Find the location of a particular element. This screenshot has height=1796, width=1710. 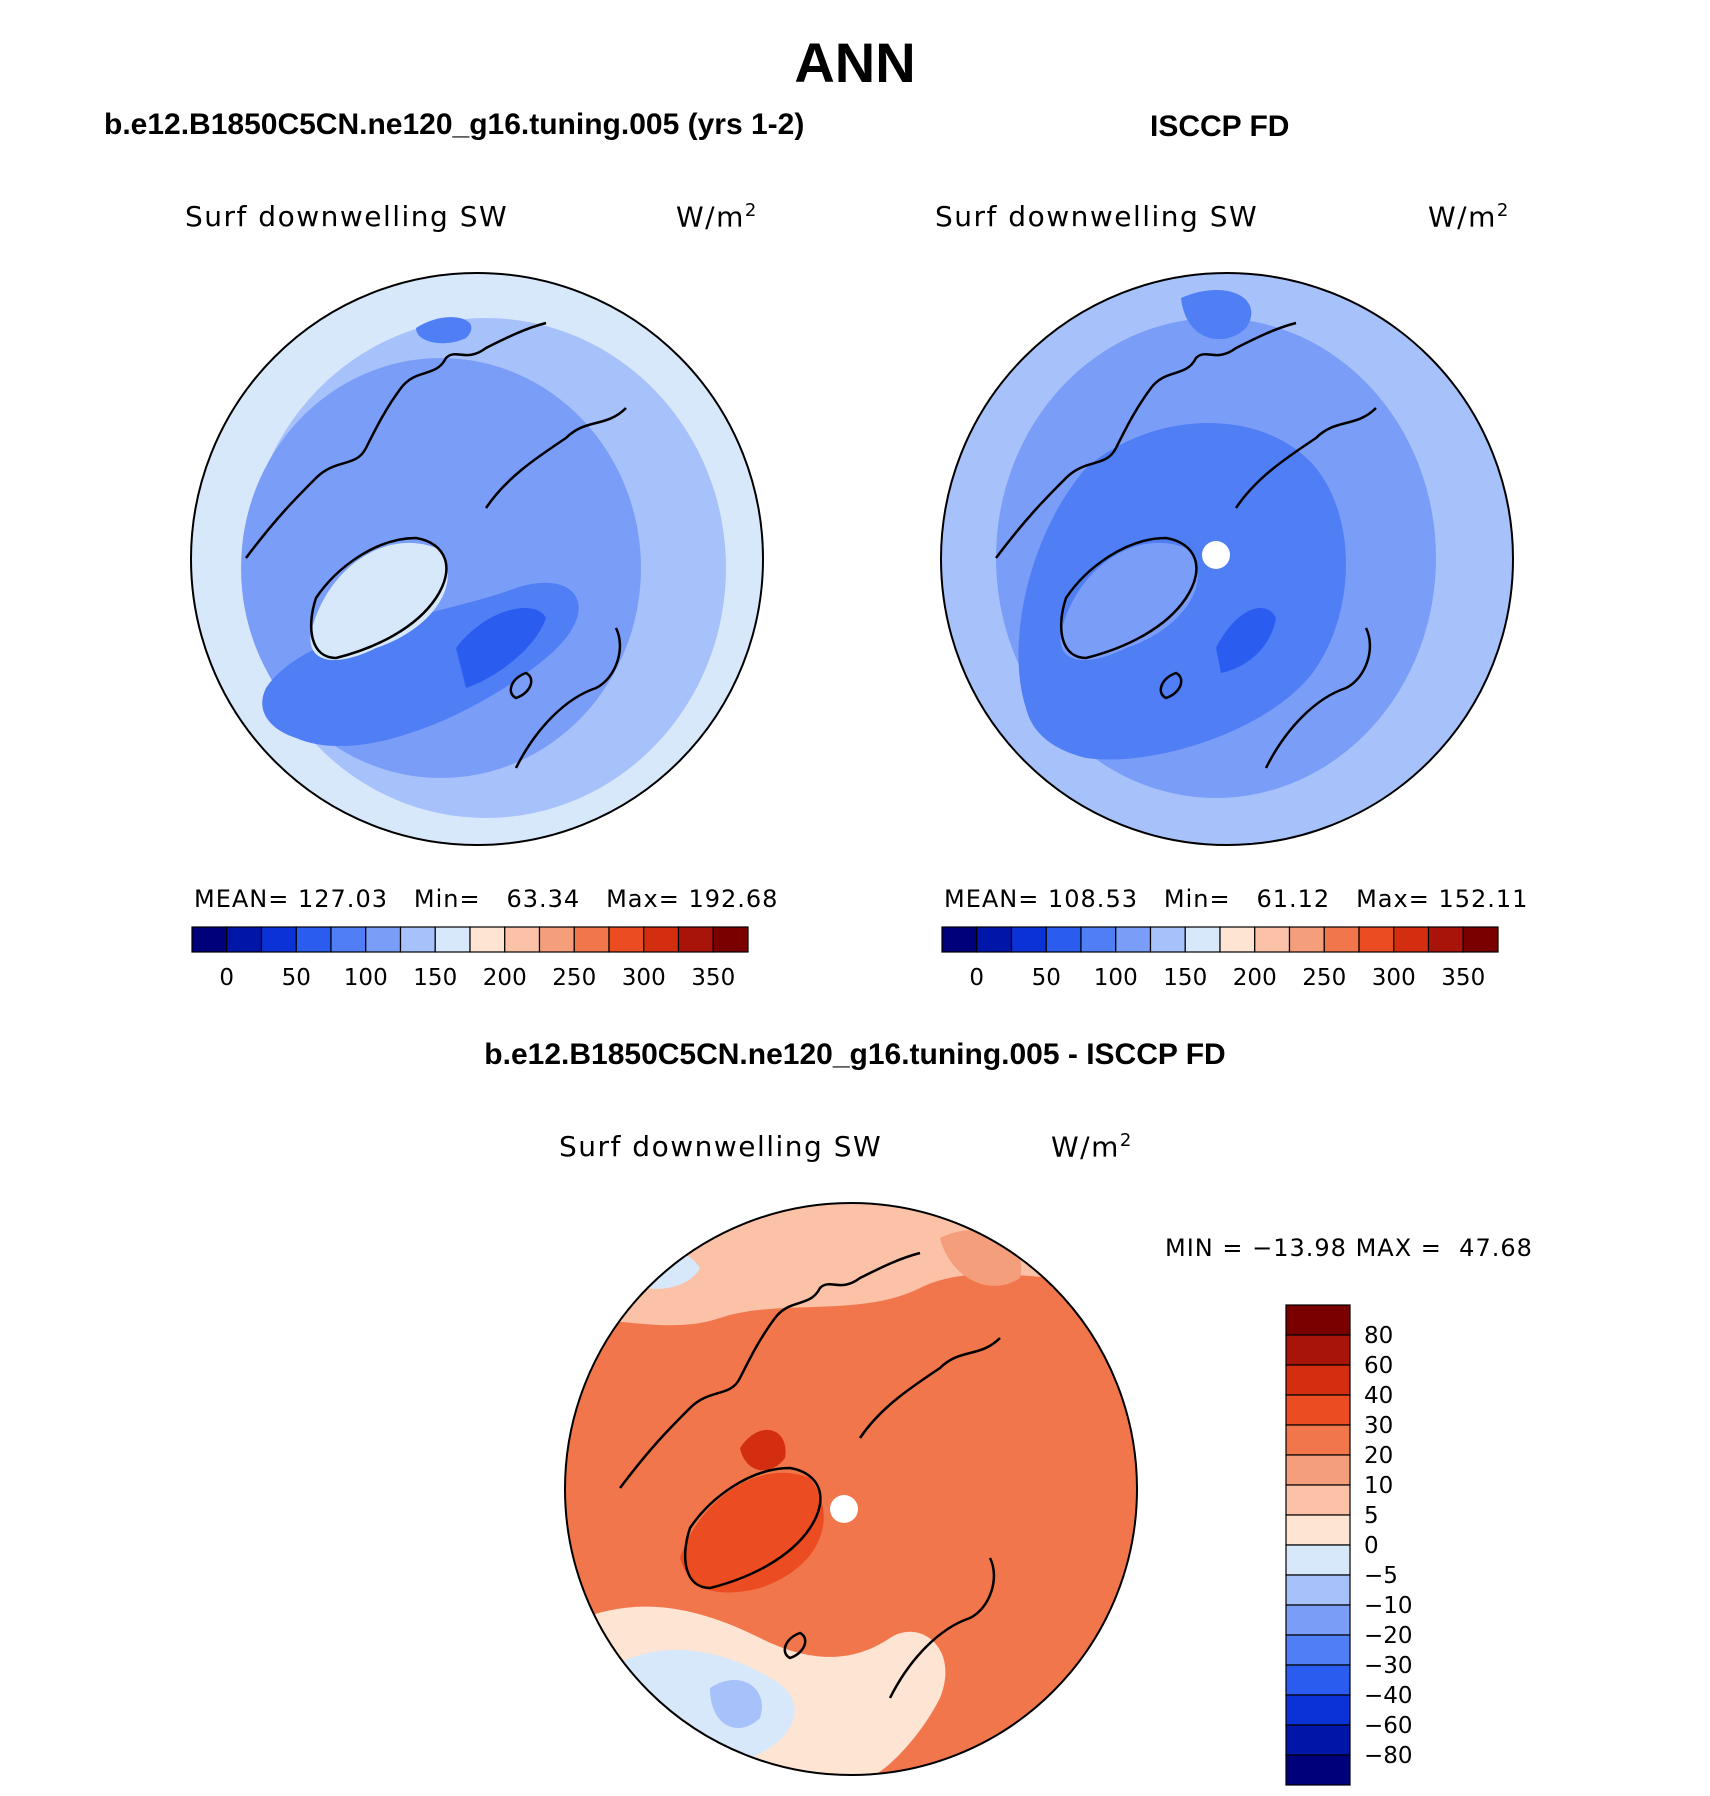

obs-coastlines is located at coordinates (1186, 545).